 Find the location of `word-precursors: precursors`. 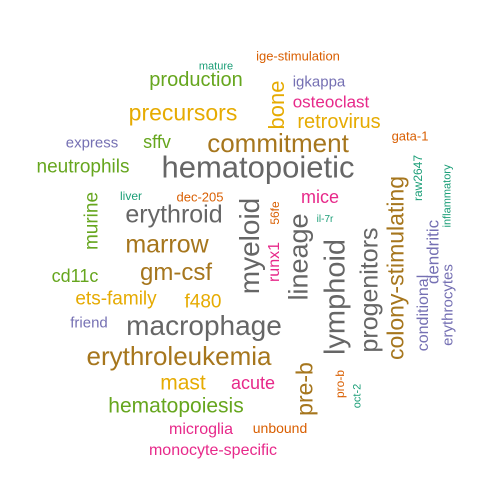

word-precursors: precursors is located at coordinates (183, 112).